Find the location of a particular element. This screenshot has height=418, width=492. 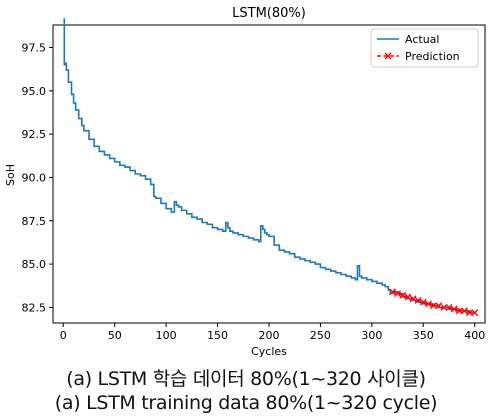

y-tick-label: 87.5 is located at coordinates (34, 221).